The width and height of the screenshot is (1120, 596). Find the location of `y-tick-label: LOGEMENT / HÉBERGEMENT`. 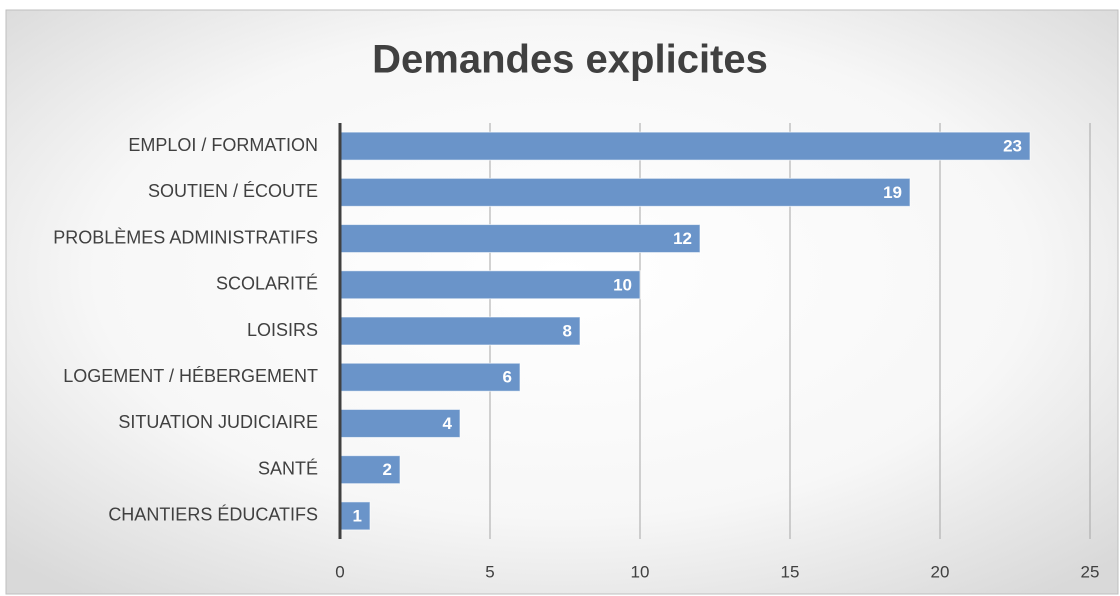

y-tick-label: LOGEMENT / HÉBERGEMENT is located at coordinates (190, 376).